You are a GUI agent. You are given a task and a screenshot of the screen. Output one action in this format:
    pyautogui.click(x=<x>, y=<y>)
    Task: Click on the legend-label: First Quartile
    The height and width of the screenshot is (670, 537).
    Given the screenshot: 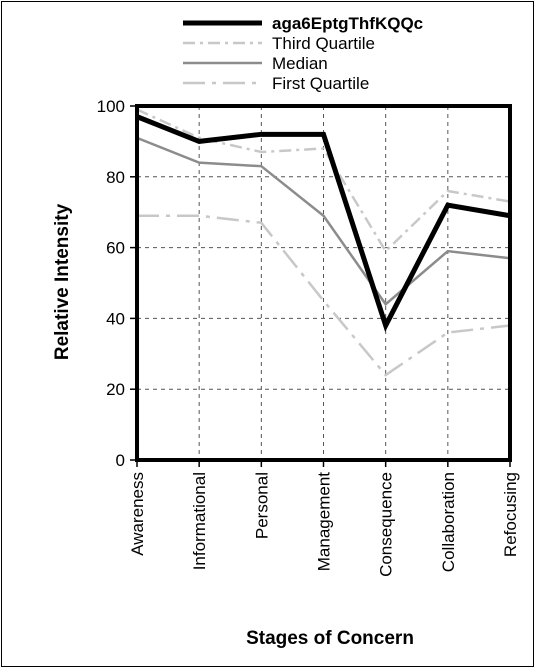 What is the action you would take?
    pyautogui.click(x=320, y=83)
    